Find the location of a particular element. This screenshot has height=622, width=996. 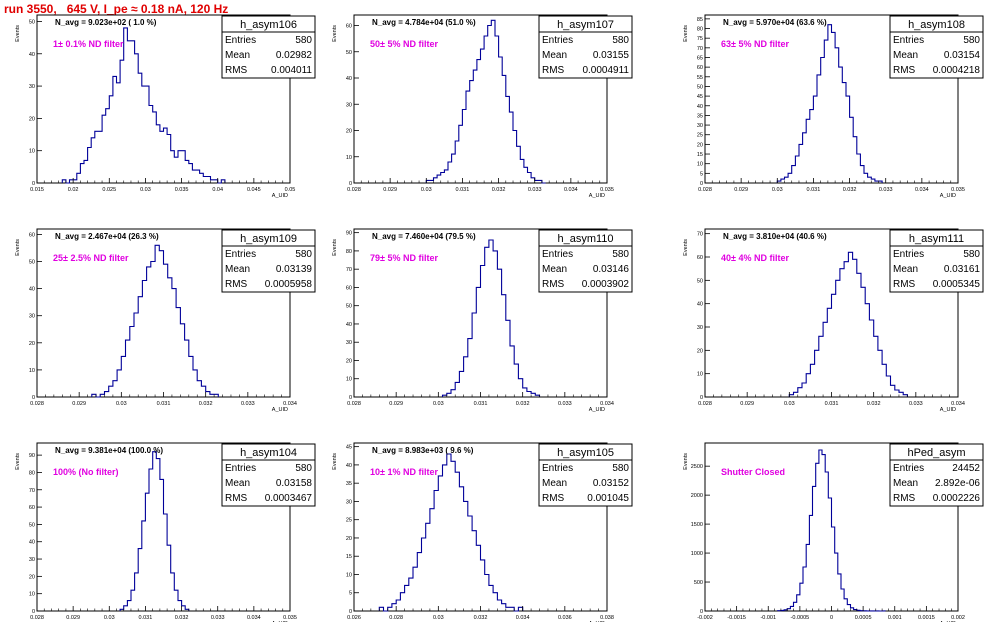

stats-value: 580 is located at coordinates (620, 40).